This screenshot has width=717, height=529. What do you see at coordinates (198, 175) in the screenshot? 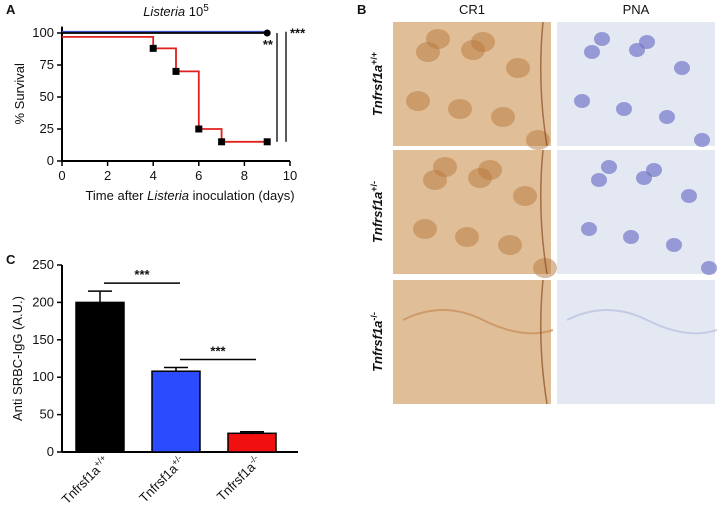
I see `x-tick-label: 6` at bounding box center [198, 175].